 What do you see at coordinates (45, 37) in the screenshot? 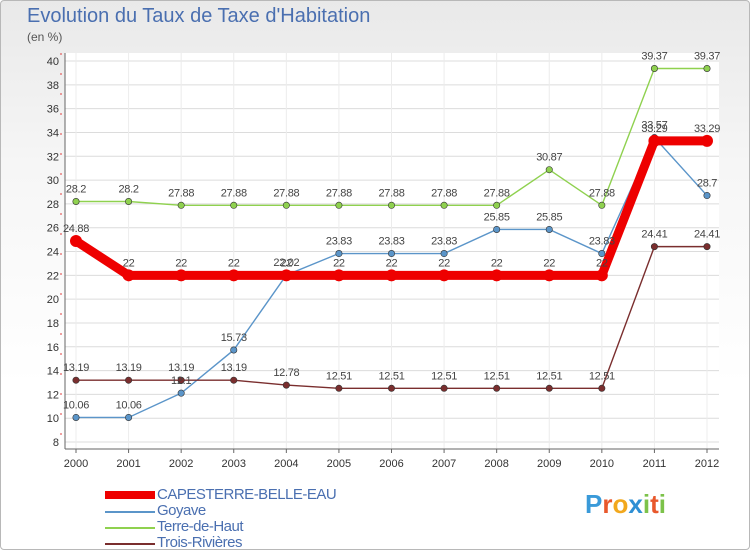
I see `chart-subtitle: (en %)` at bounding box center [45, 37].